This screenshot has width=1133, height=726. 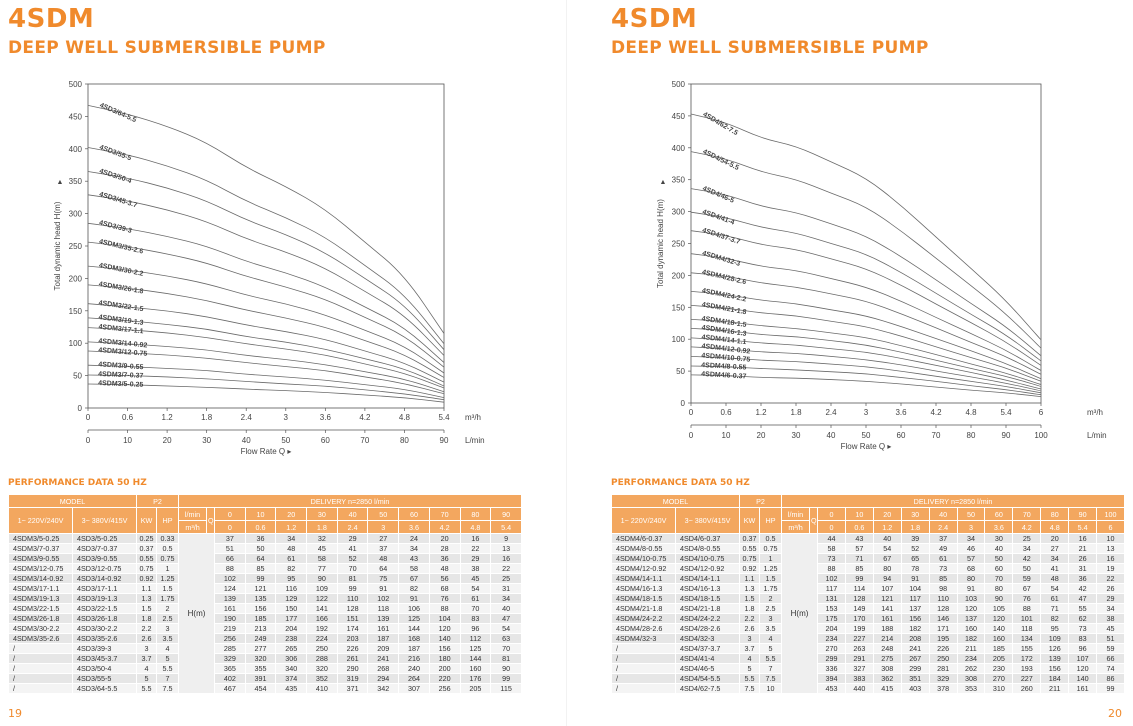 I want to click on head-value: 294, so click(x=383, y=678).